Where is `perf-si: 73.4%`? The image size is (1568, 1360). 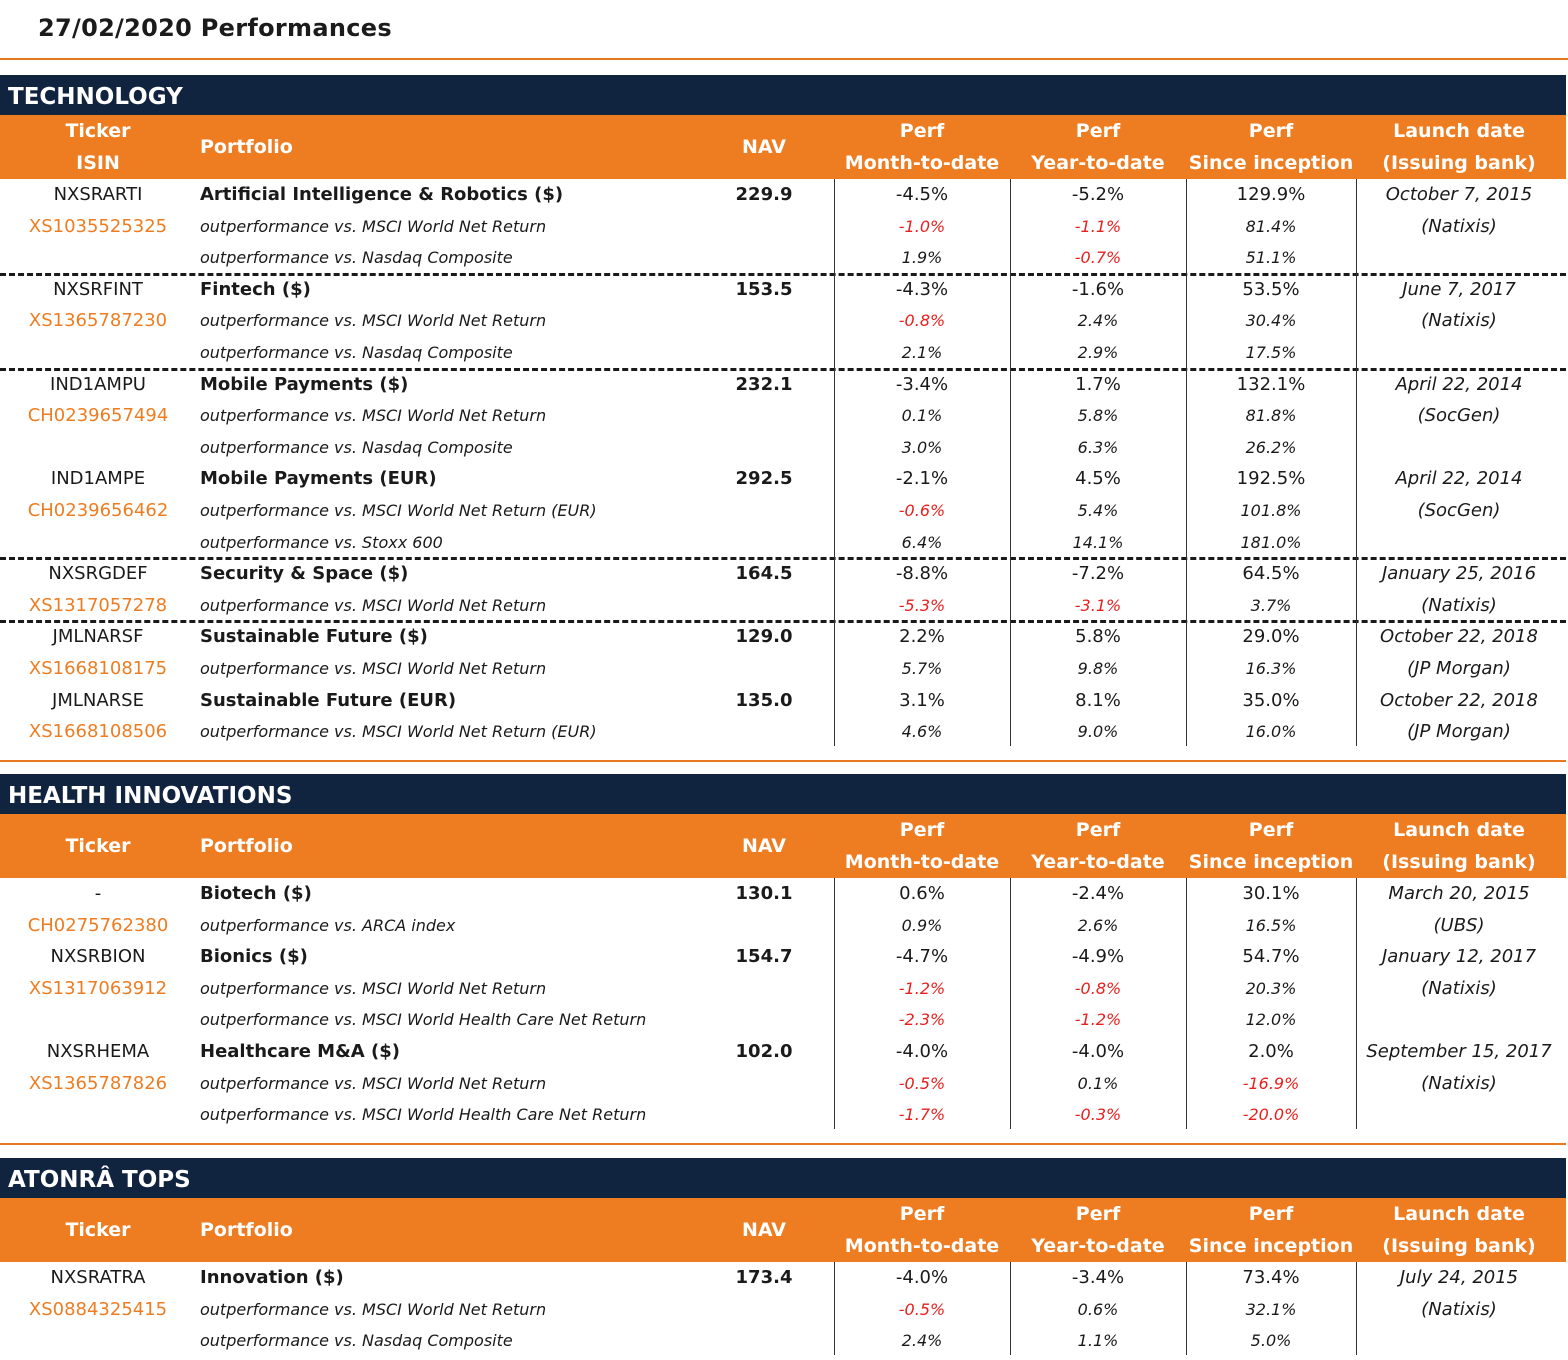
perf-si: 73.4% is located at coordinates (1271, 1277).